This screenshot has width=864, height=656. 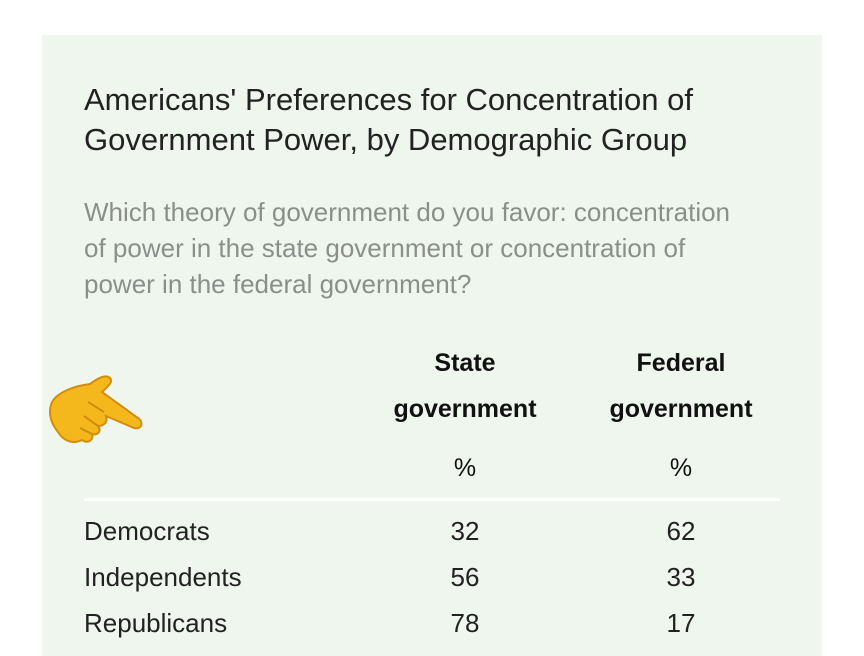 What do you see at coordinates (465, 577) in the screenshot?
I see `cell-value: 56` at bounding box center [465, 577].